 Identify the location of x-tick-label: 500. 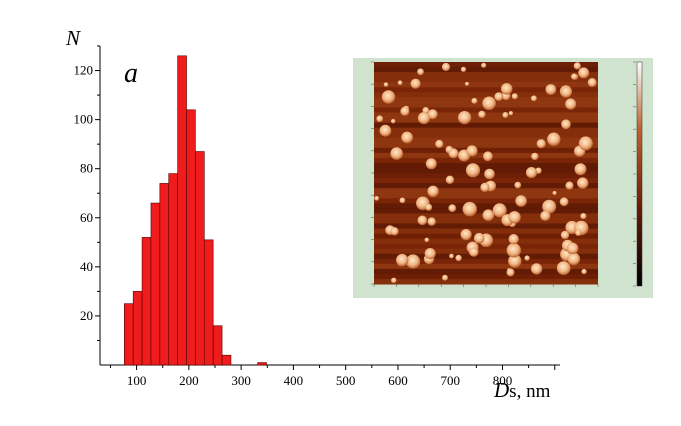
(346, 380).